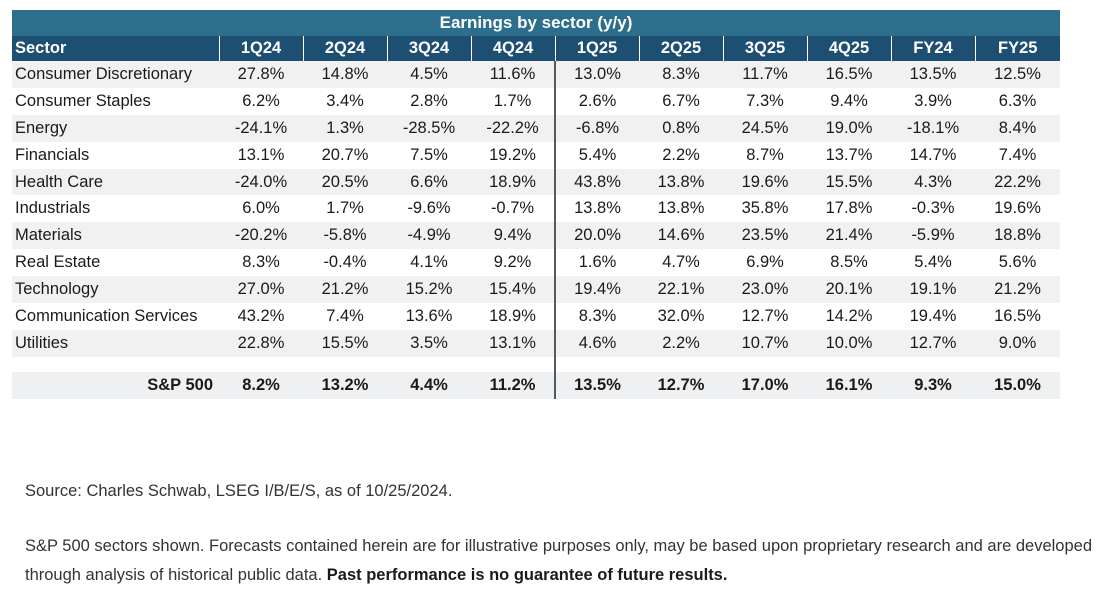 The width and height of the screenshot is (1115, 594). What do you see at coordinates (115, 182) in the screenshot?
I see `sector-name: Health Care` at bounding box center [115, 182].